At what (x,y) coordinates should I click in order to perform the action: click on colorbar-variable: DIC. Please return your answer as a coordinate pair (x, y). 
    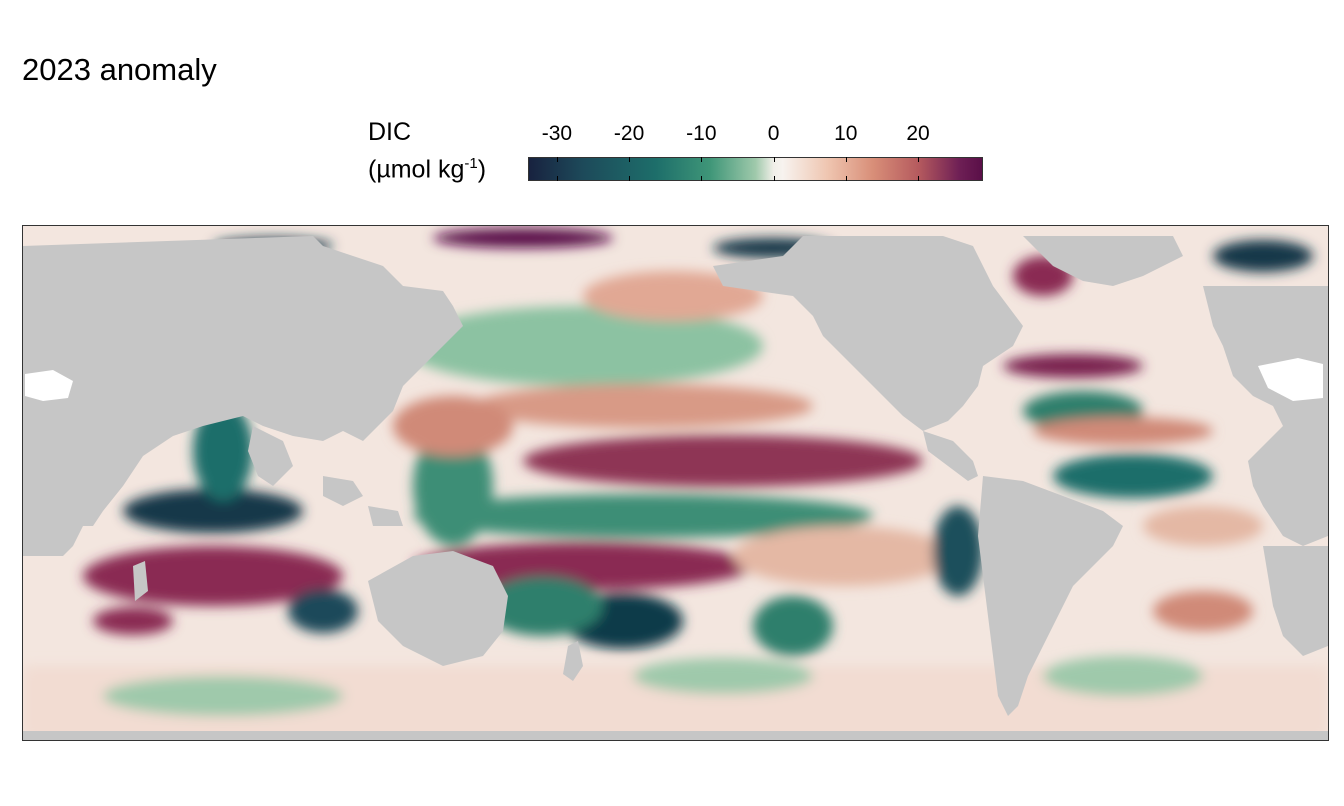
    Looking at the image, I should click on (390, 132).